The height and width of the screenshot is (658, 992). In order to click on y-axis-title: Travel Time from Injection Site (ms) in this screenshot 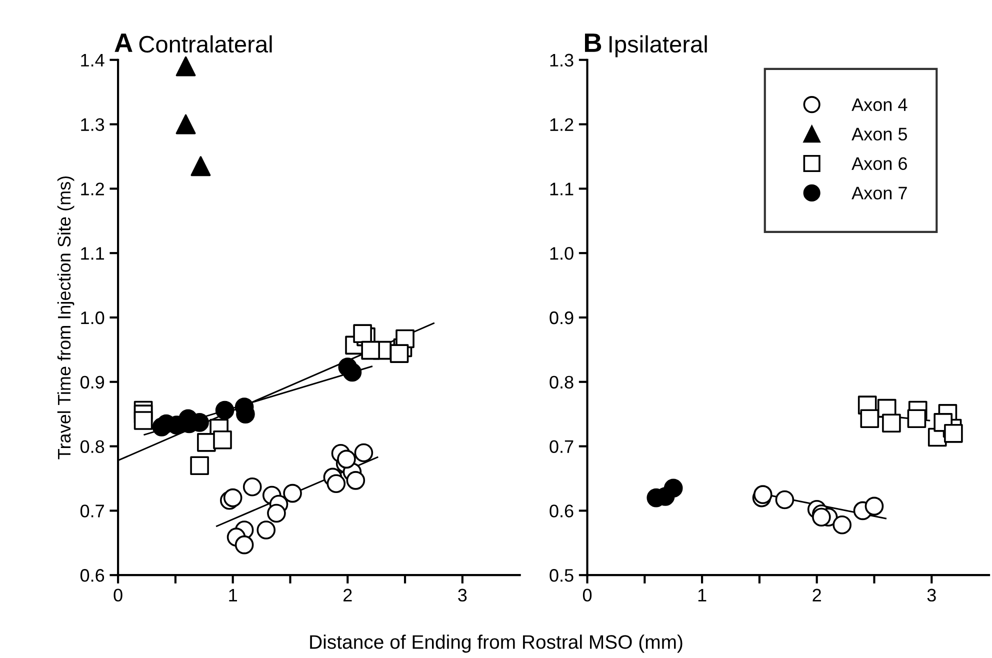, I will do `click(65, 318)`.